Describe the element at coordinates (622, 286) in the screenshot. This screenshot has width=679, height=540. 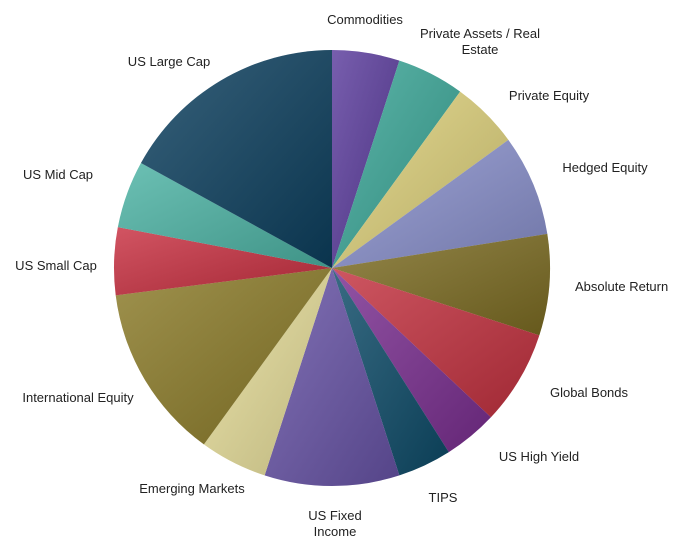
I see `slice-label: Absolute Return` at that location.